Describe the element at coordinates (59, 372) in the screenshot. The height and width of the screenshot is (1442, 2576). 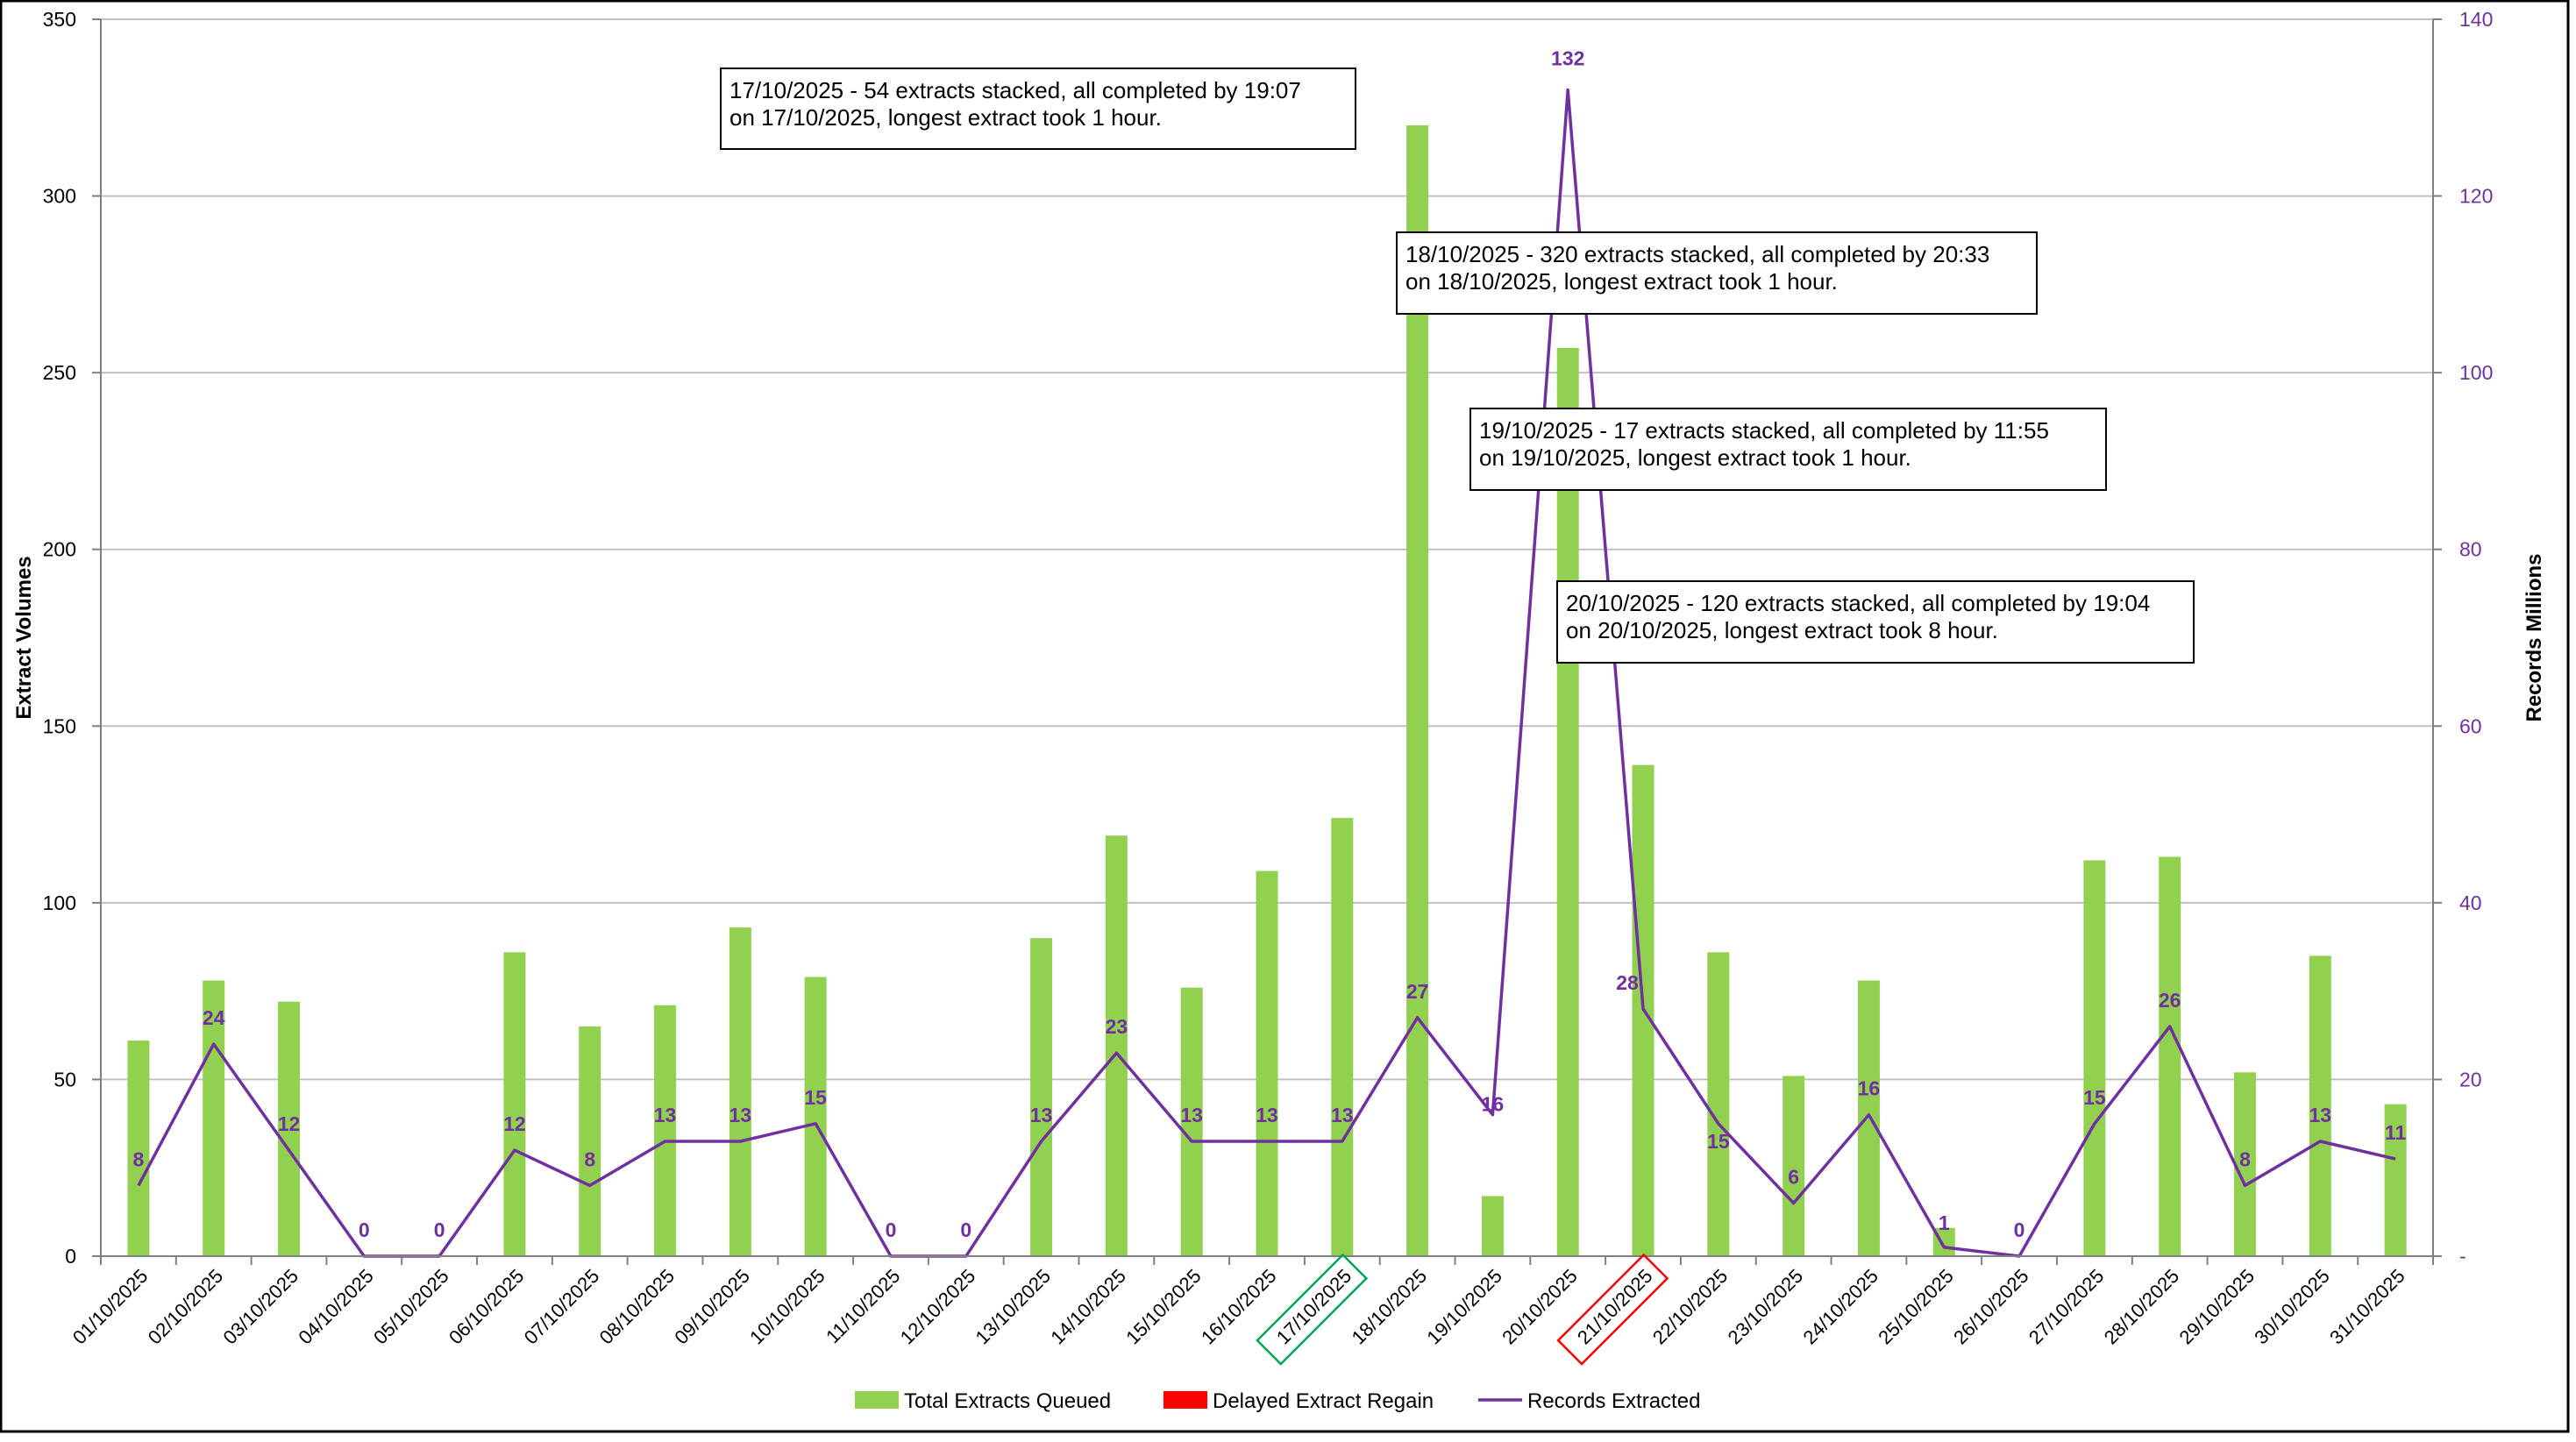
I see `y-tick-label: 250` at that location.